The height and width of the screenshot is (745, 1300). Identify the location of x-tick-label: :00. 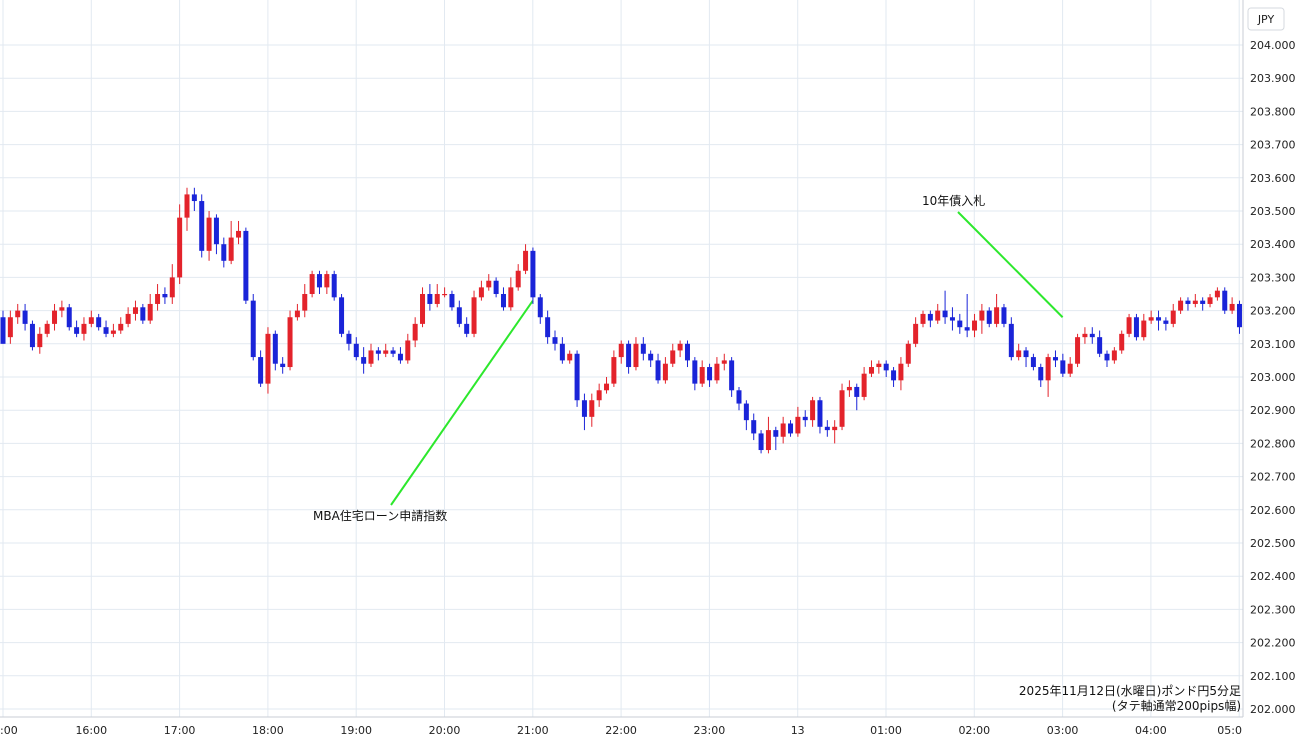
(9, 730).